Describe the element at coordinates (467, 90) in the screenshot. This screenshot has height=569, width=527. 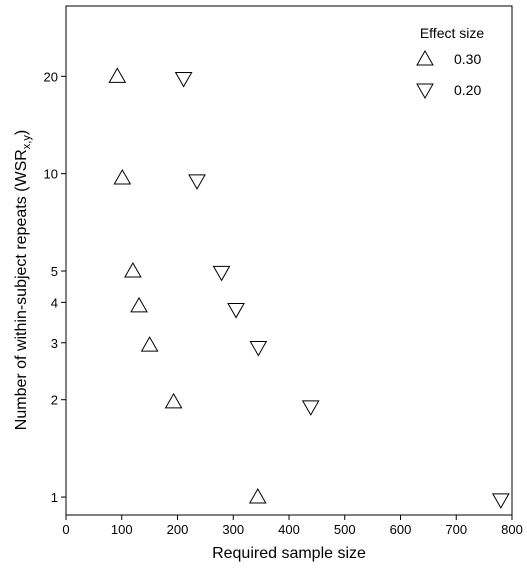
I see `legend-label: 0.20` at that location.